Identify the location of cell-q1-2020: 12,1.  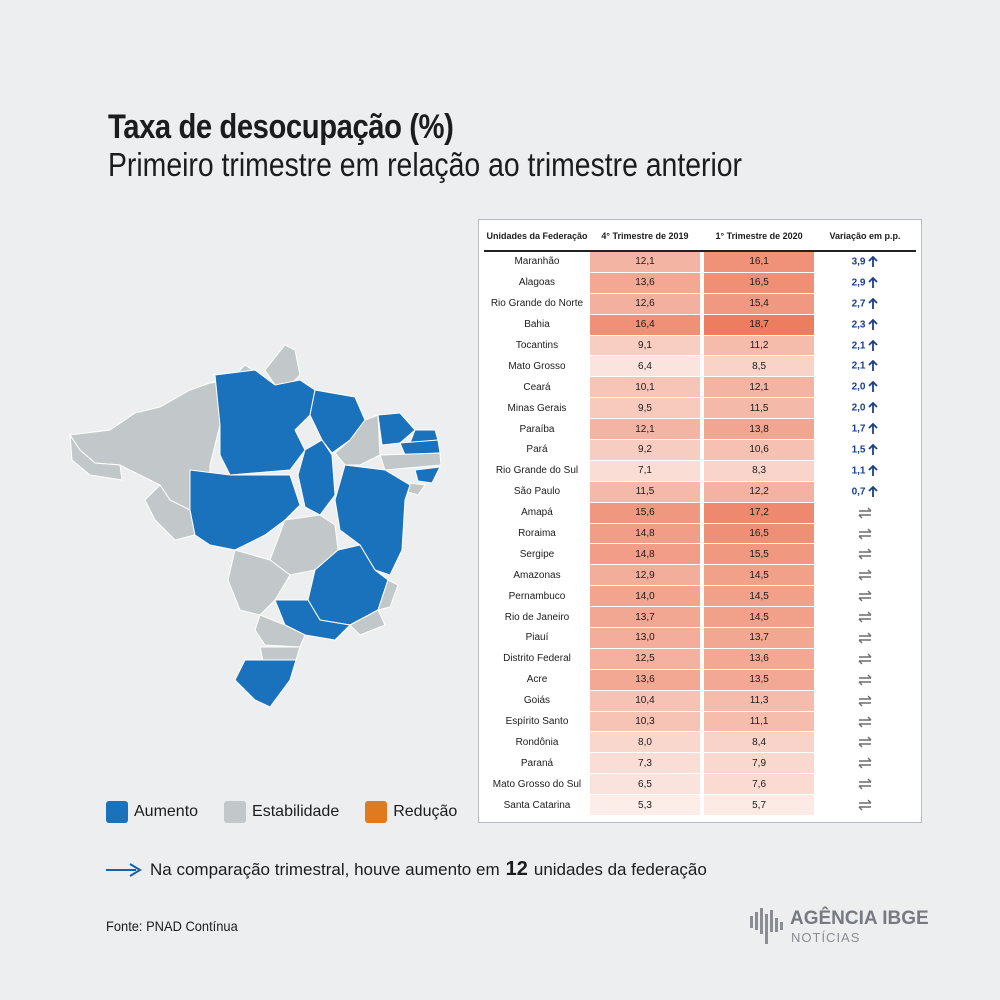
(759, 388).